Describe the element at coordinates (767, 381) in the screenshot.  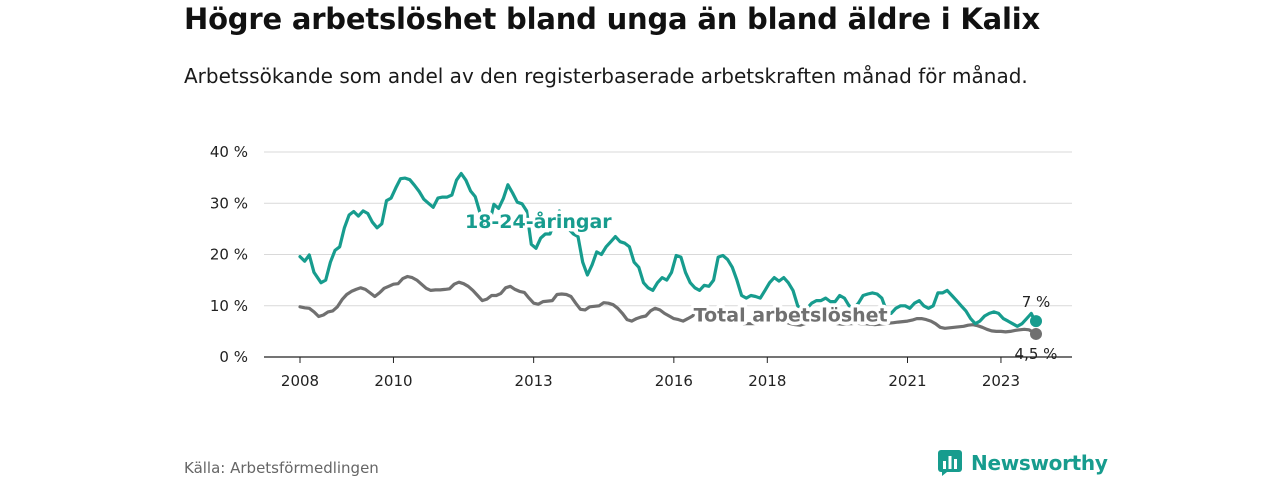
I see `x-tick-label: 2018` at that location.